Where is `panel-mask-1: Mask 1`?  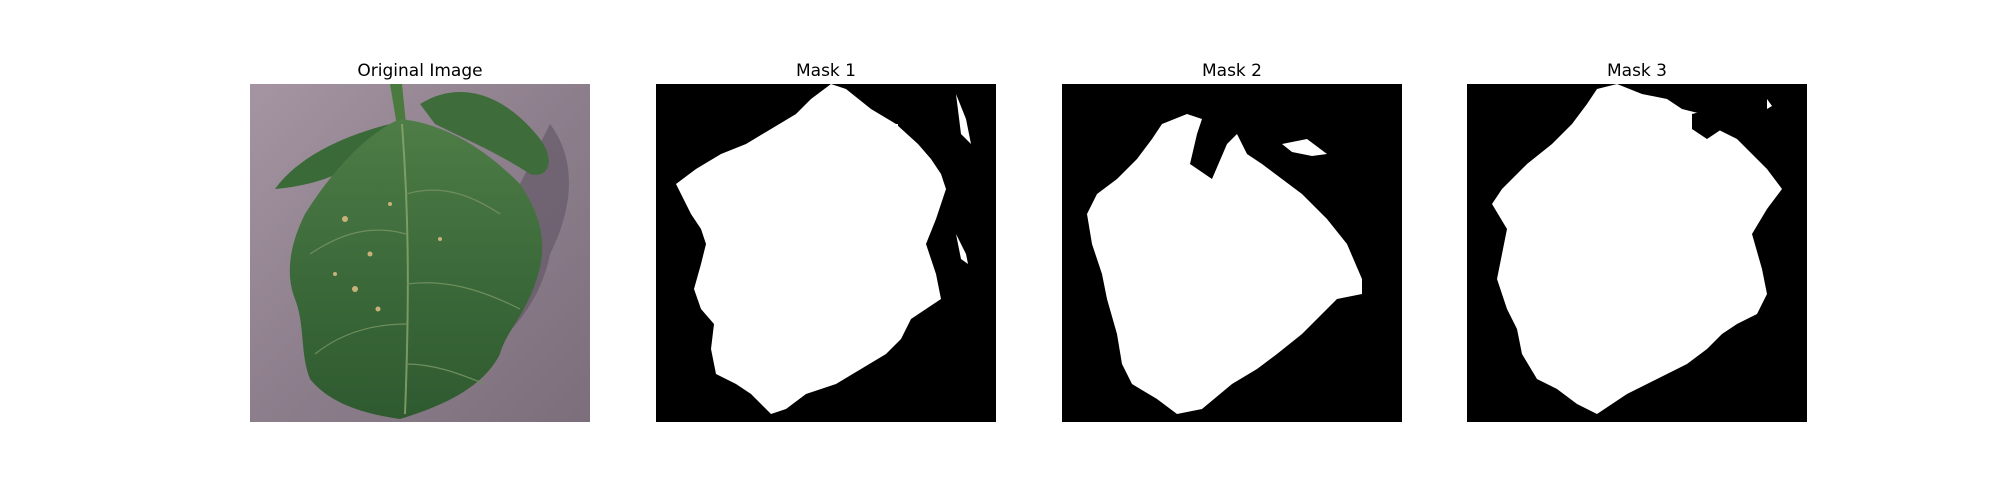
panel-mask-1: Mask 1 is located at coordinates (826, 240).